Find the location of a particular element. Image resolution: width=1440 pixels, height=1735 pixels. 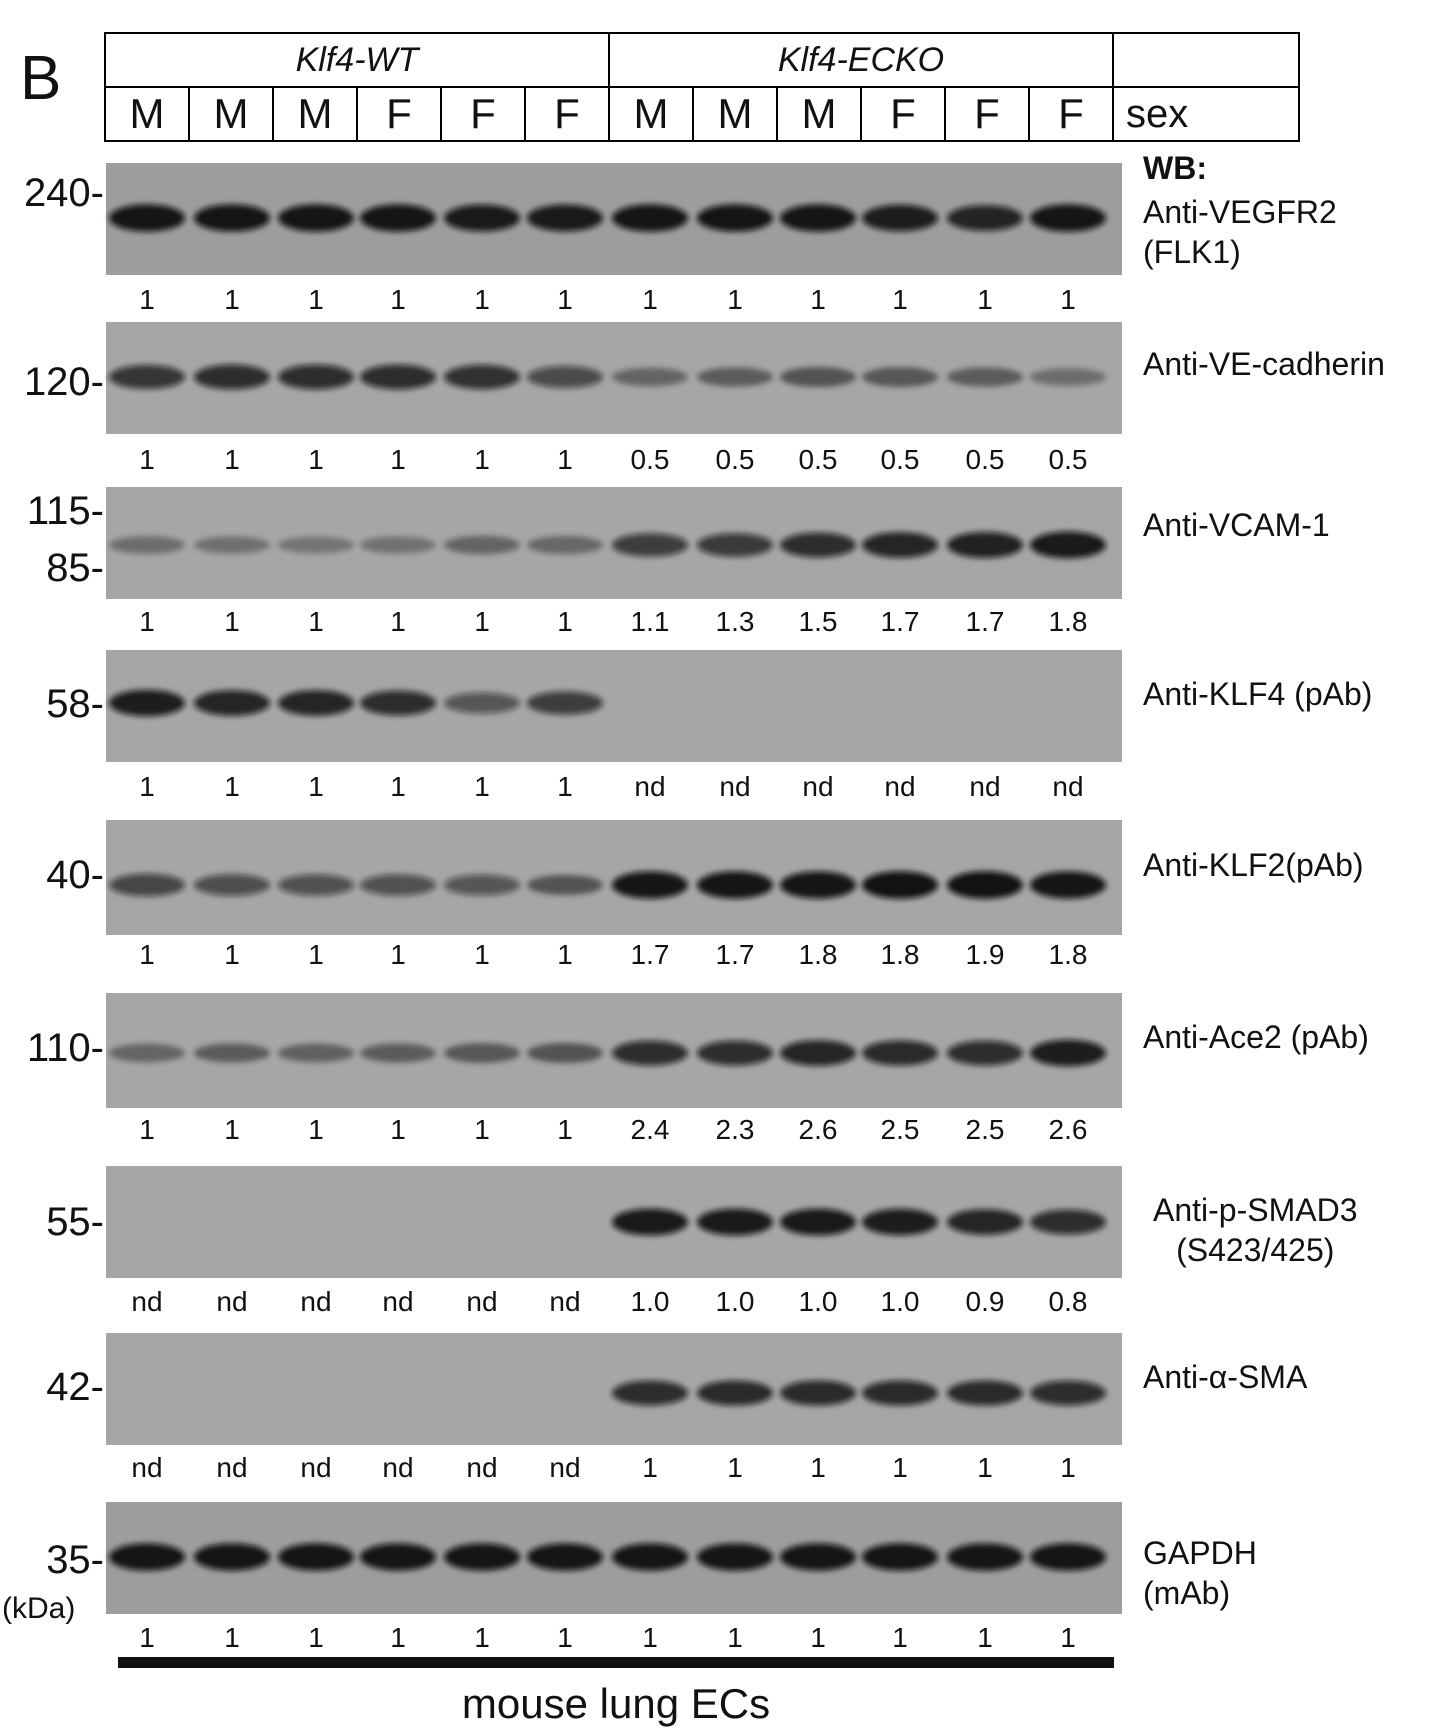

band-quantification-value: 2.3 is located at coordinates (735, 1129).